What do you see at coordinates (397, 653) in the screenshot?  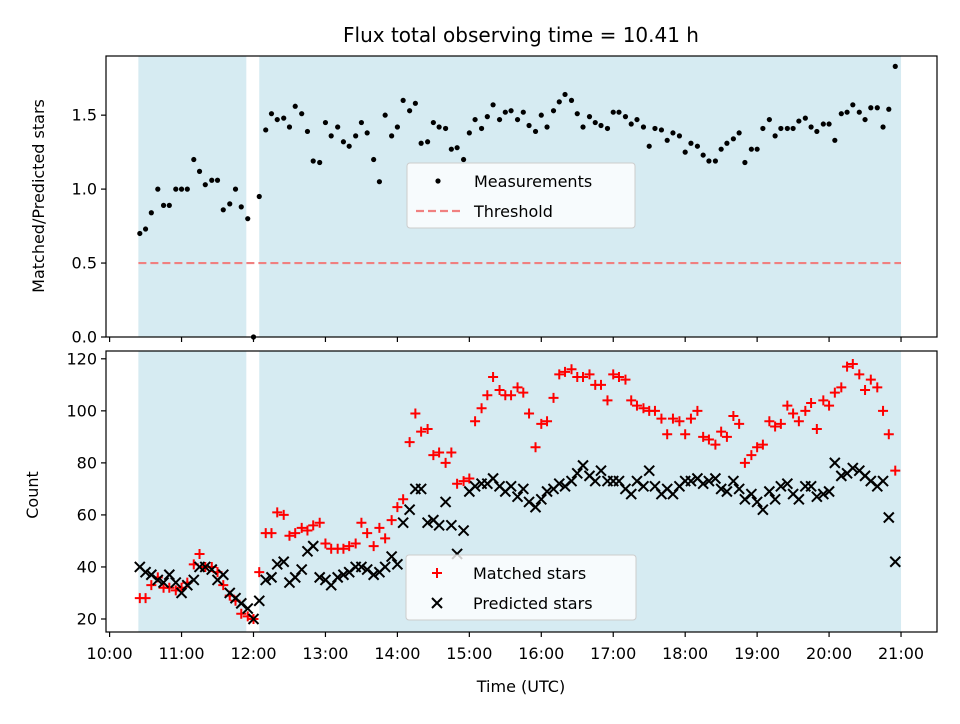 I see `xtick-label: 14:00` at bounding box center [397, 653].